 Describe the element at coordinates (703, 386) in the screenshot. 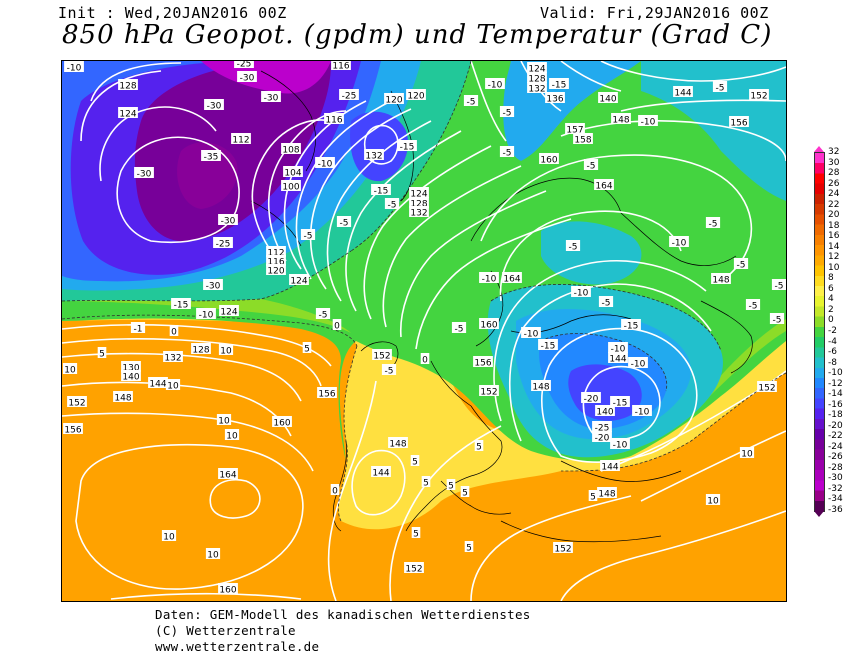

I see `green-edge-east` at that location.